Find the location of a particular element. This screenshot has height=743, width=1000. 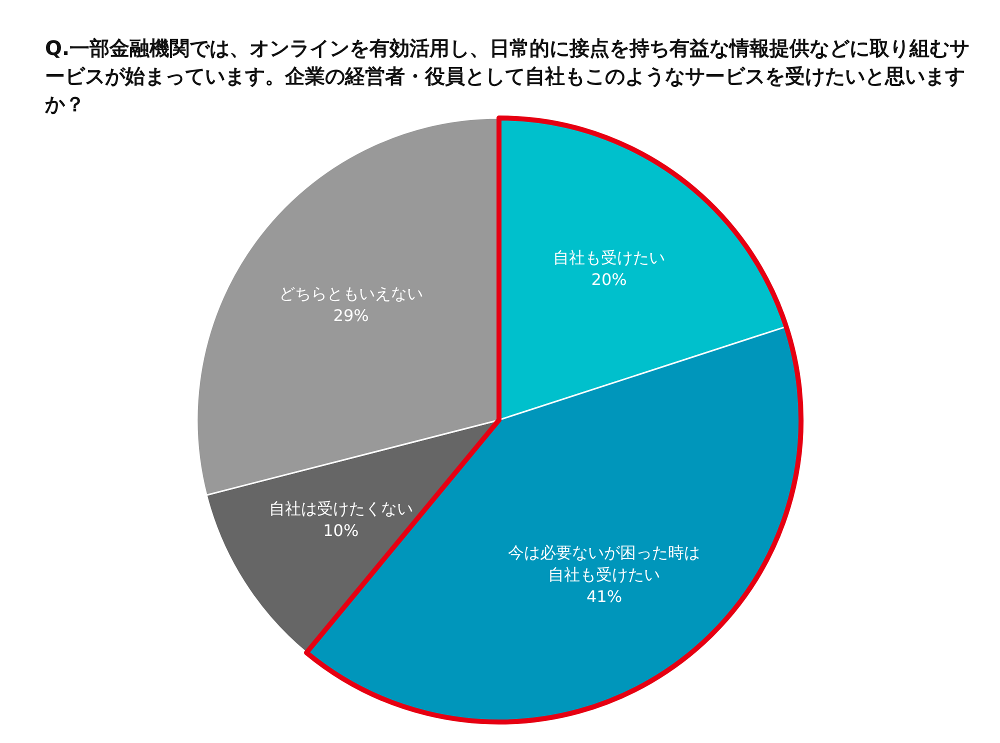

slice-label: 今は必要ないが困った時は自社も受けたい is located at coordinates (604, 564).